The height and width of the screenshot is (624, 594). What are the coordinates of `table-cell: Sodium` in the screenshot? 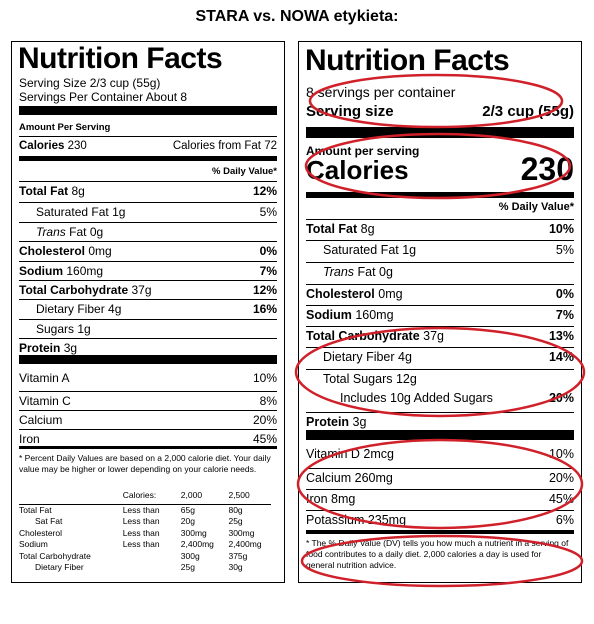 It's located at (33, 544).